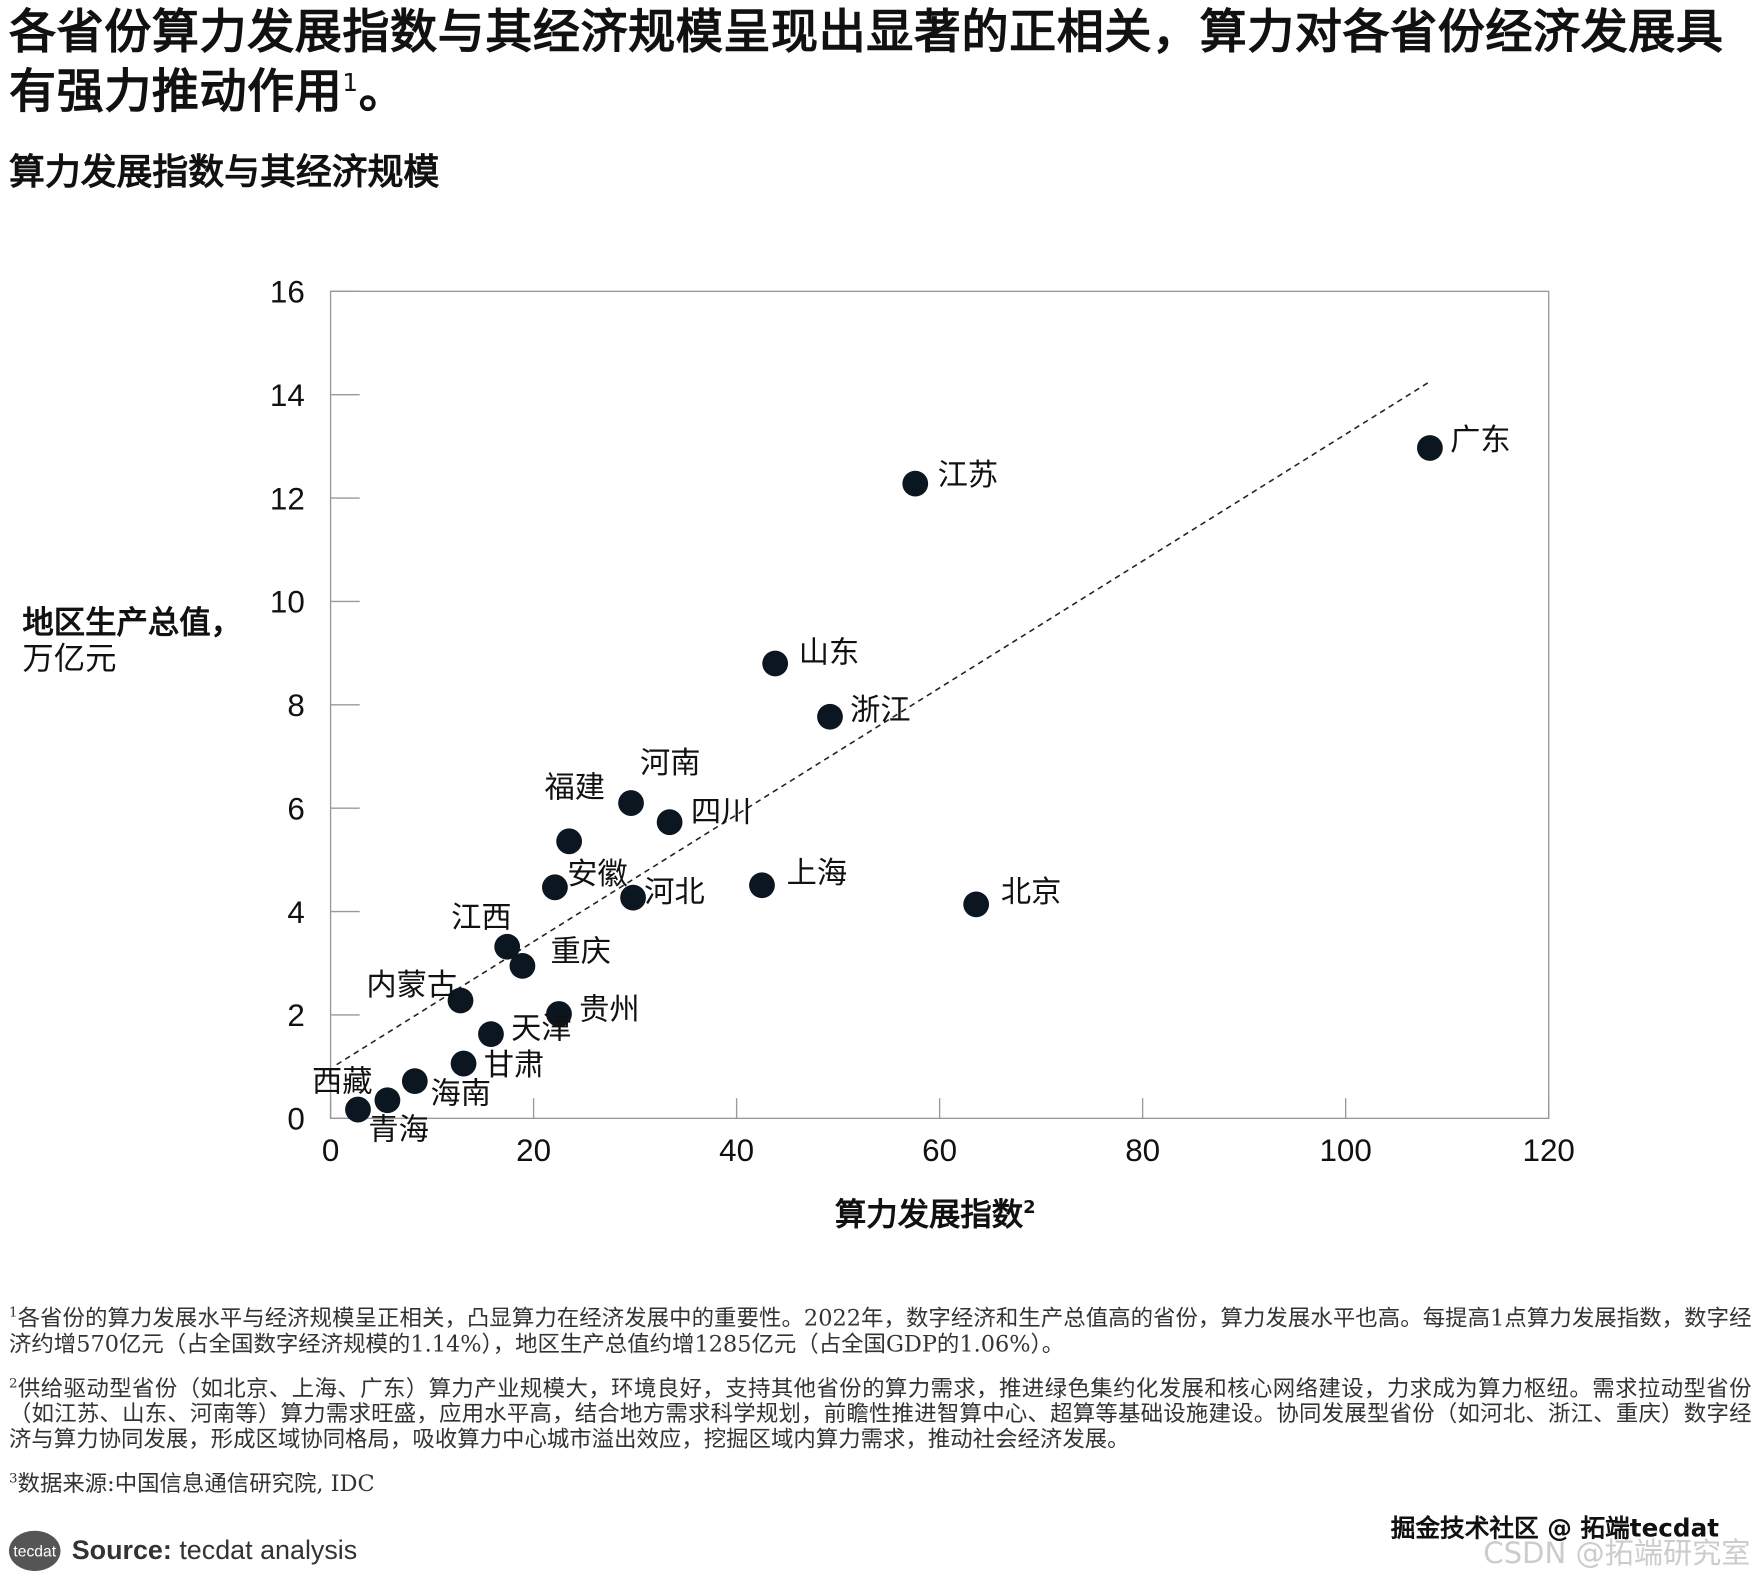 The image size is (1757, 1576). I want to click on point-label: 江苏, so click(968, 475).